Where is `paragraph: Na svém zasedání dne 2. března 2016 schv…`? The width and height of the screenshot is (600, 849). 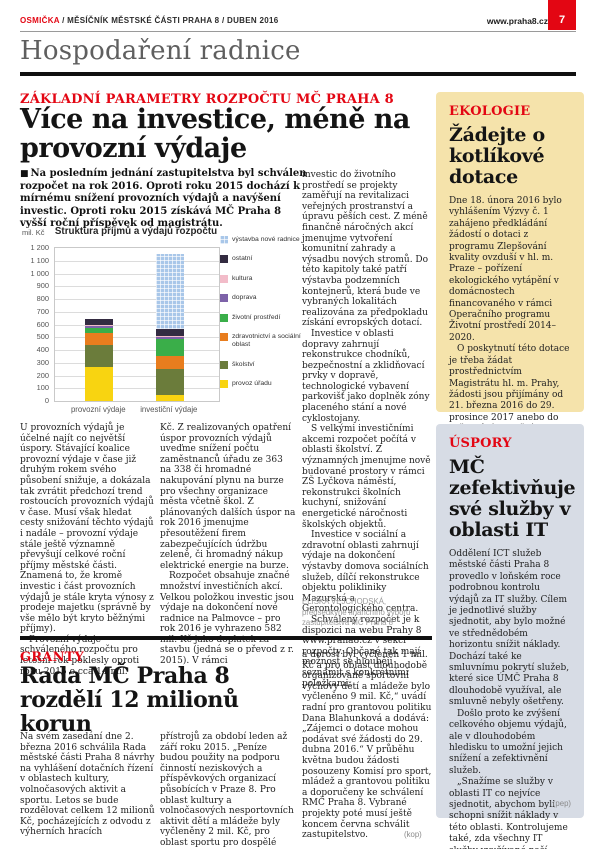
paragraph: Na svém zasedání dne 2. března 2016 schv… is located at coordinates (87, 785).